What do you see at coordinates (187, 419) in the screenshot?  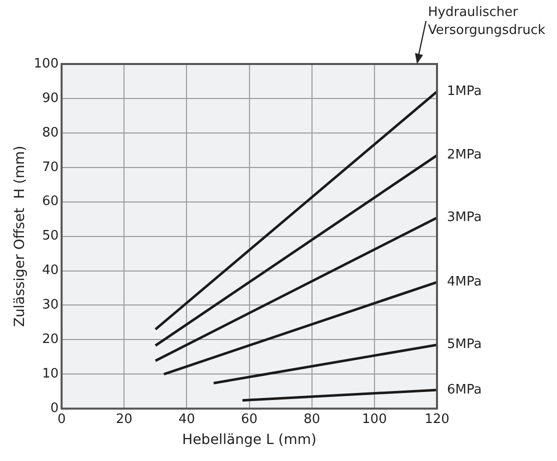 I see `x-tick-label: 40` at bounding box center [187, 419].